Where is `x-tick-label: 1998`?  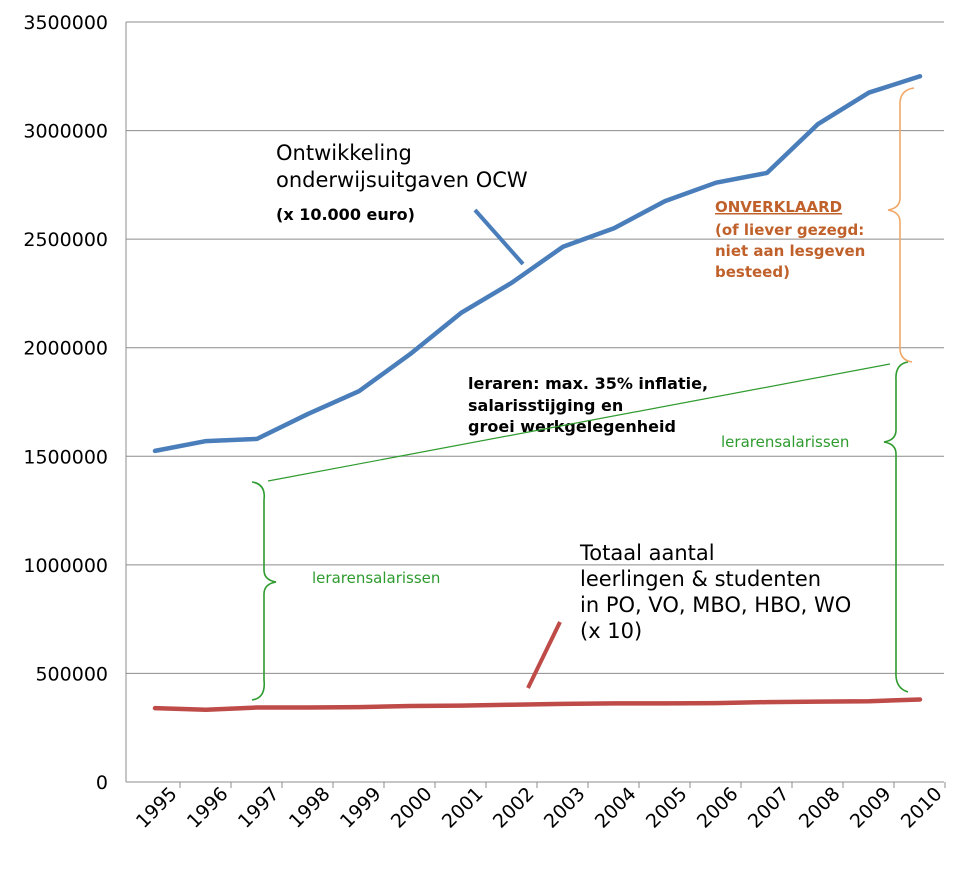 x-tick-label: 1998 is located at coordinates (310, 808).